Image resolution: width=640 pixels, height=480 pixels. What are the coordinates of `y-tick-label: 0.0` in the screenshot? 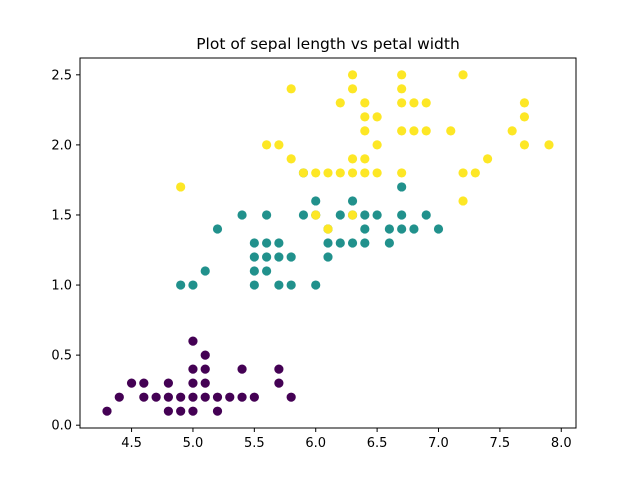 It's located at (61, 426).